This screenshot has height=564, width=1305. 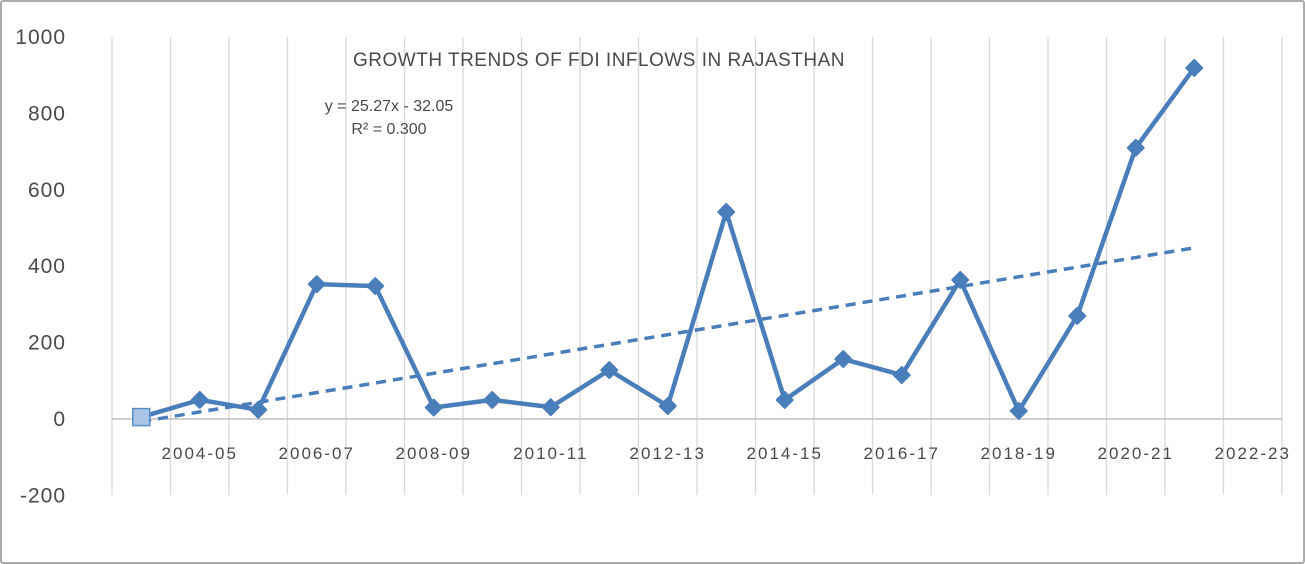 I want to click on x-axis-tick-label: 2022-23, so click(x=1253, y=453).